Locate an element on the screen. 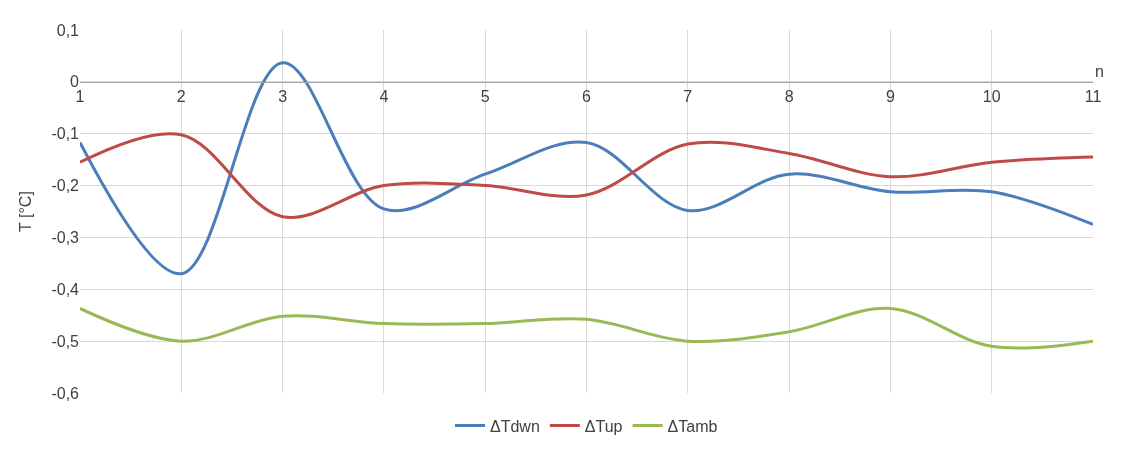 This screenshot has width=1123, height=454. y-tick-label: -0,1 is located at coordinates (65, 134).